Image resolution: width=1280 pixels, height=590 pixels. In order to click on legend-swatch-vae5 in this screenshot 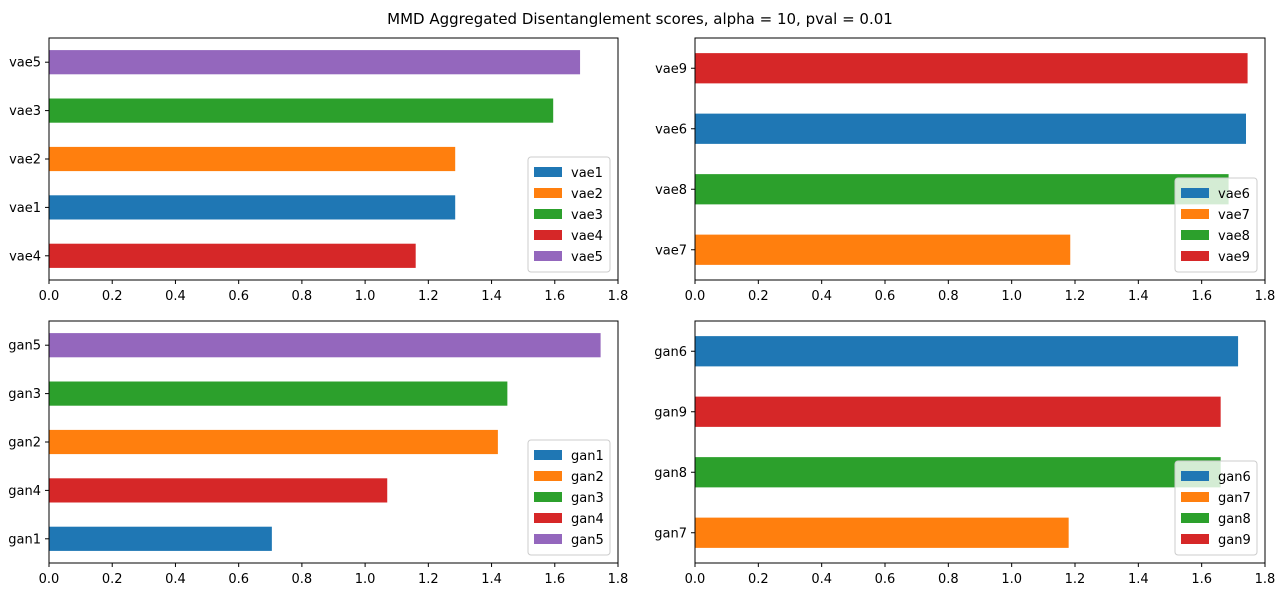, I will do `click(548, 256)`.